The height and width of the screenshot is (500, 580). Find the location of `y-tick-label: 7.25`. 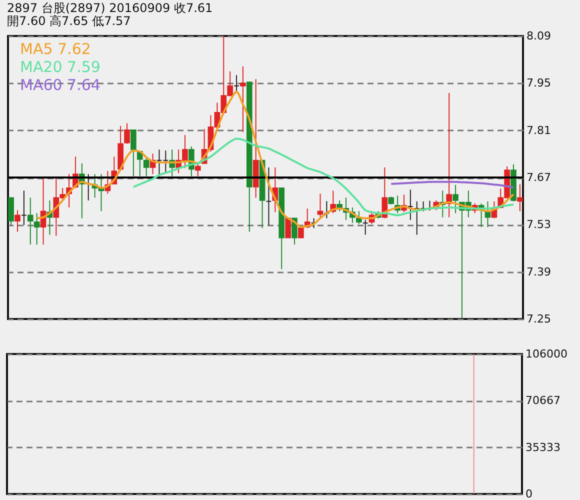

y-tick-label: 7.25 is located at coordinates (538, 319).